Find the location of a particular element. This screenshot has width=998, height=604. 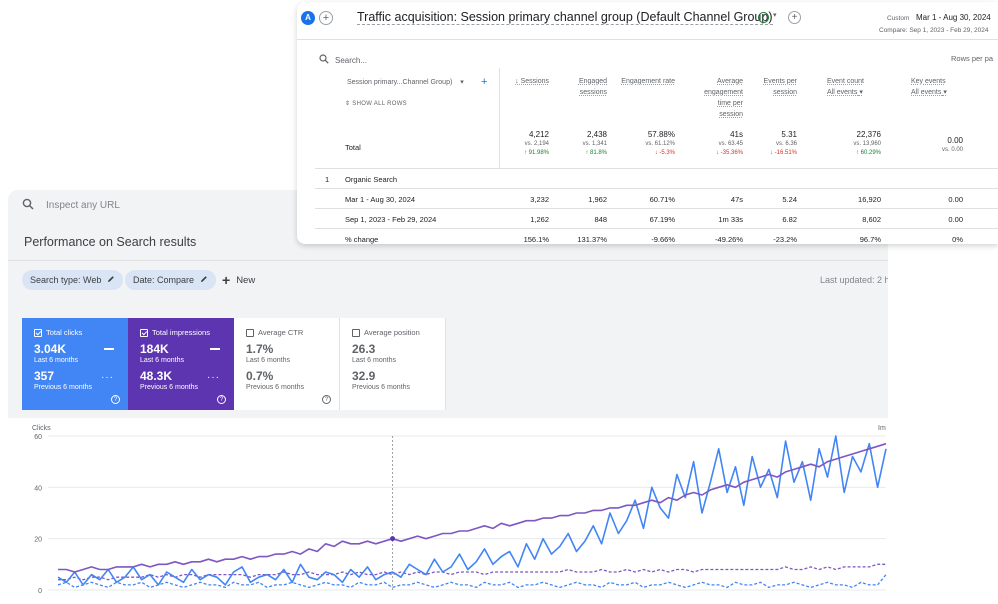

dimension-header-label: Session primary...Channel Group) is located at coordinates (400, 82).